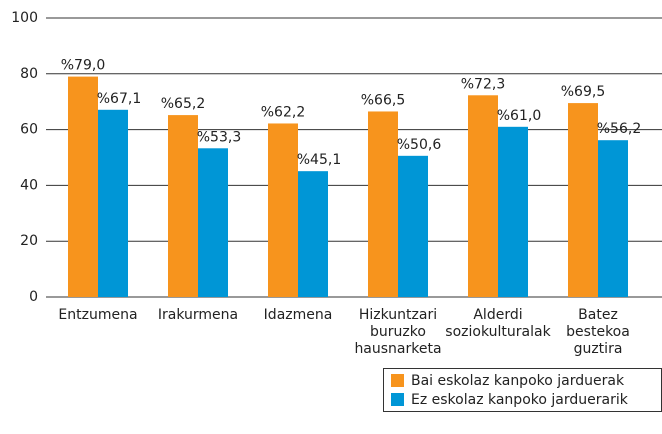 The width and height of the screenshot is (662, 434). Describe the element at coordinates (283, 112) in the screenshot. I see `value-label: %62,2` at that location.